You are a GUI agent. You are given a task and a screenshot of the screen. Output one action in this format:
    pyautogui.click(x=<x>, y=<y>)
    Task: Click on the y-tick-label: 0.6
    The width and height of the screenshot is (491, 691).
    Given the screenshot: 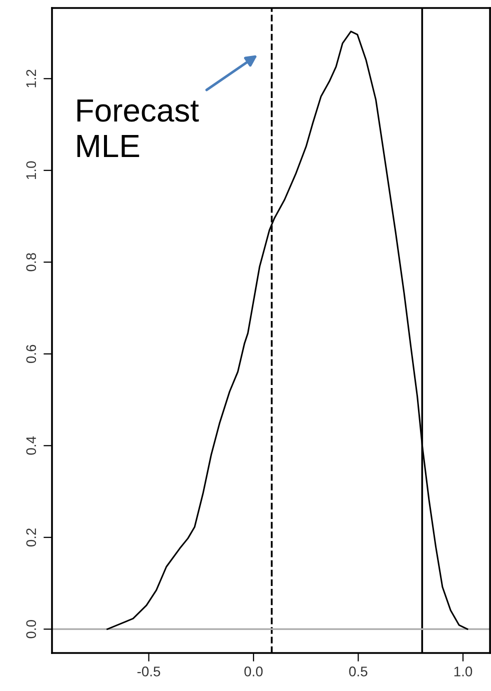 What is the action you would take?
    pyautogui.click(x=31, y=354)
    